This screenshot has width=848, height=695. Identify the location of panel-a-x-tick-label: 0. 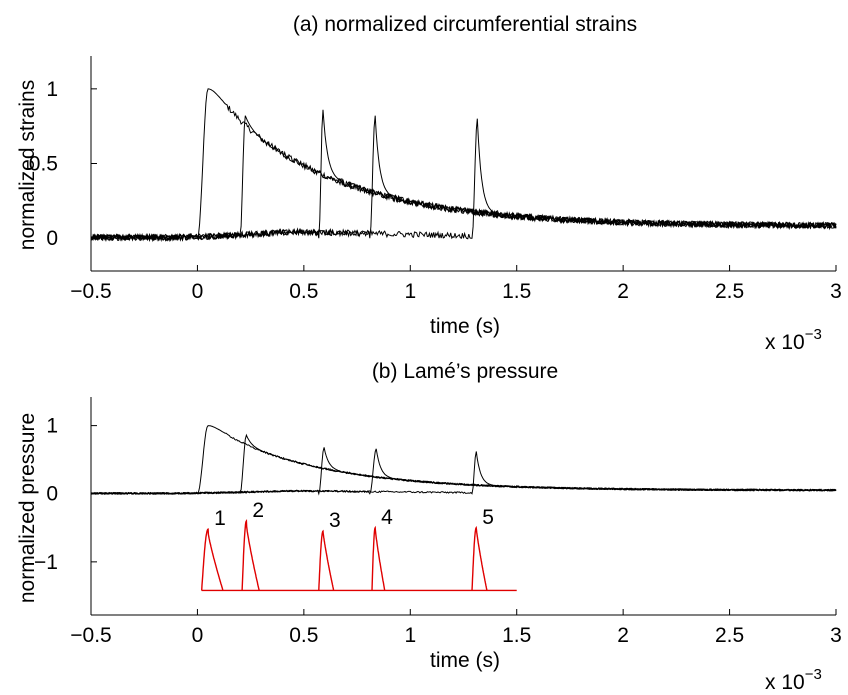
(198, 291).